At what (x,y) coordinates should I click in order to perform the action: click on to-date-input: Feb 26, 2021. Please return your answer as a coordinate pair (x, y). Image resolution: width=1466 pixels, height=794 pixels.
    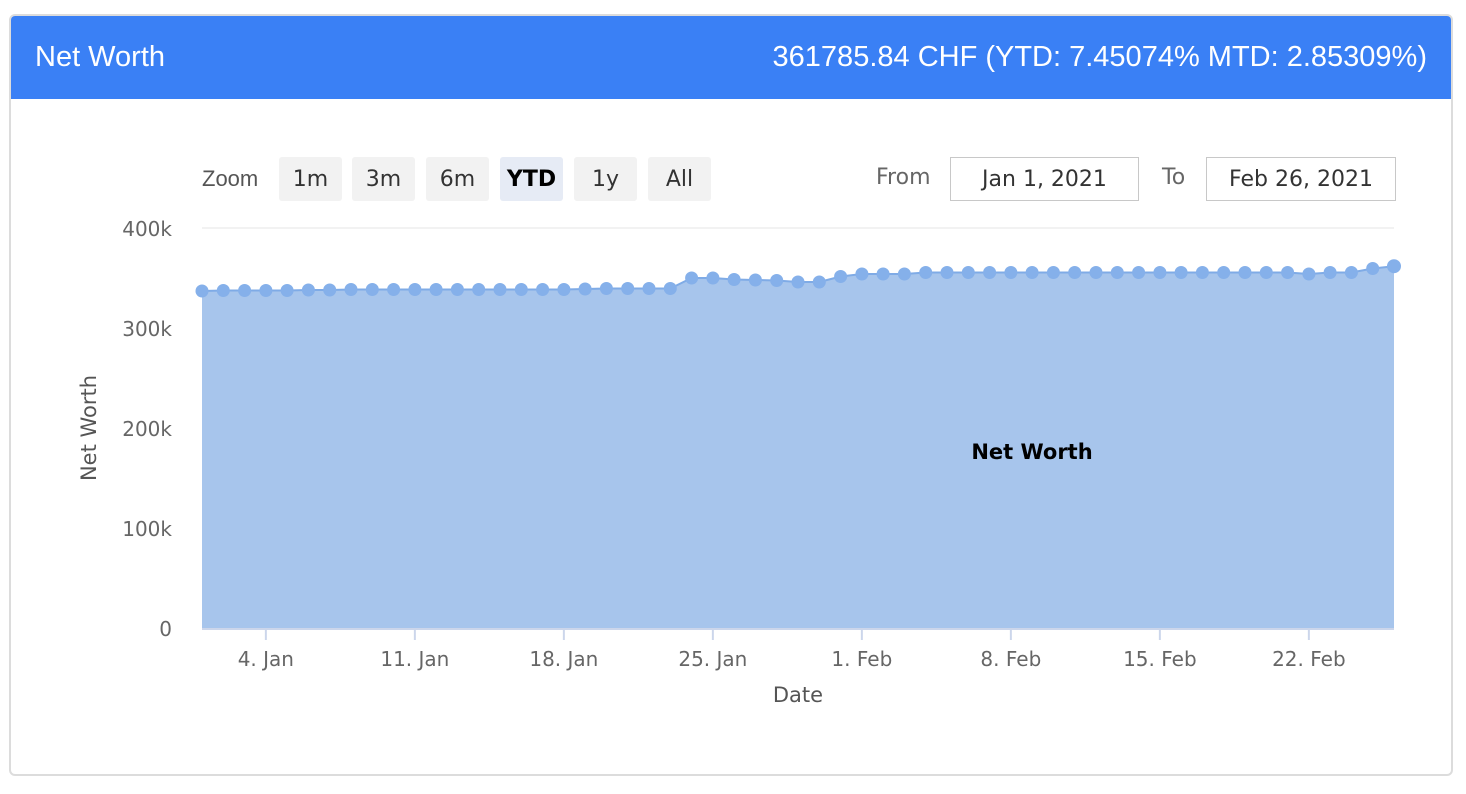
    Looking at the image, I should click on (1301, 179).